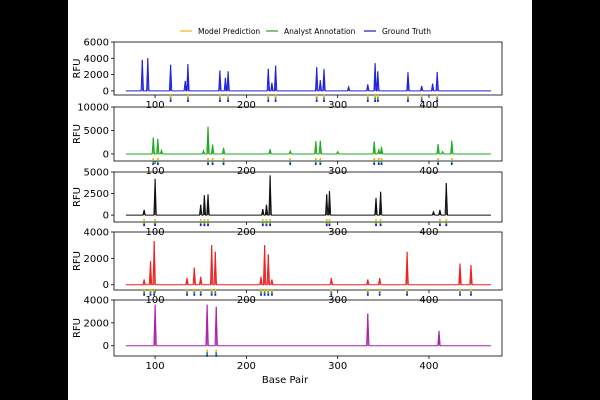  Describe the element at coordinates (155, 300) in the screenshot. I see `xtick-label-3-0: 100` at that location.